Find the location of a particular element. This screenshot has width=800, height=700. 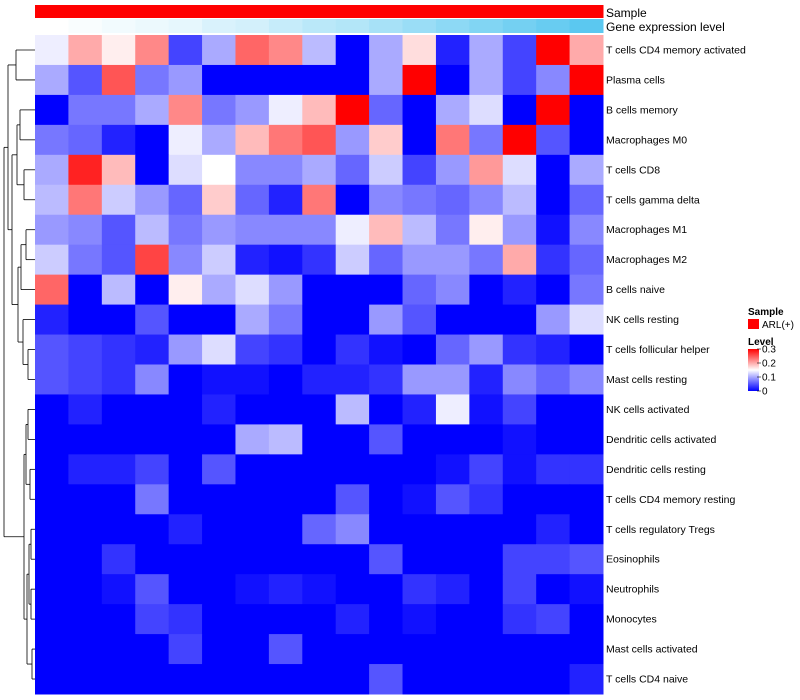

row-label: Neutrophils is located at coordinates (632, 590).